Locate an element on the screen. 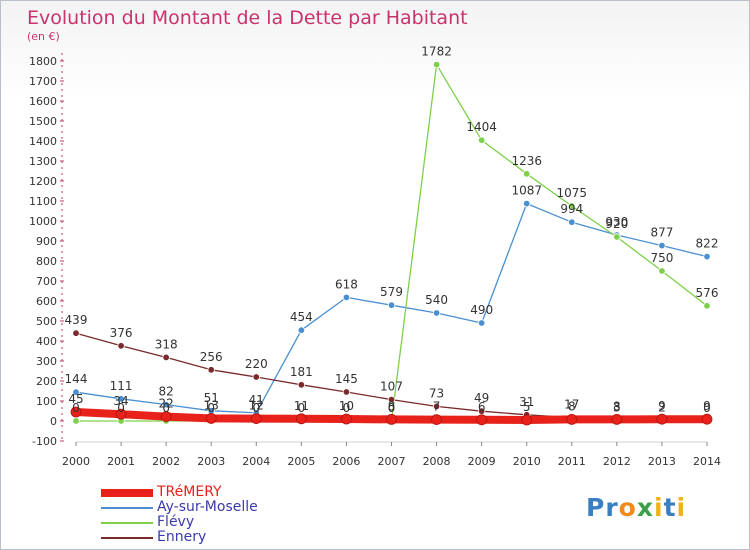 The image size is (750, 550). legend-item-tr-mery: TRéMERY is located at coordinates (179, 492).